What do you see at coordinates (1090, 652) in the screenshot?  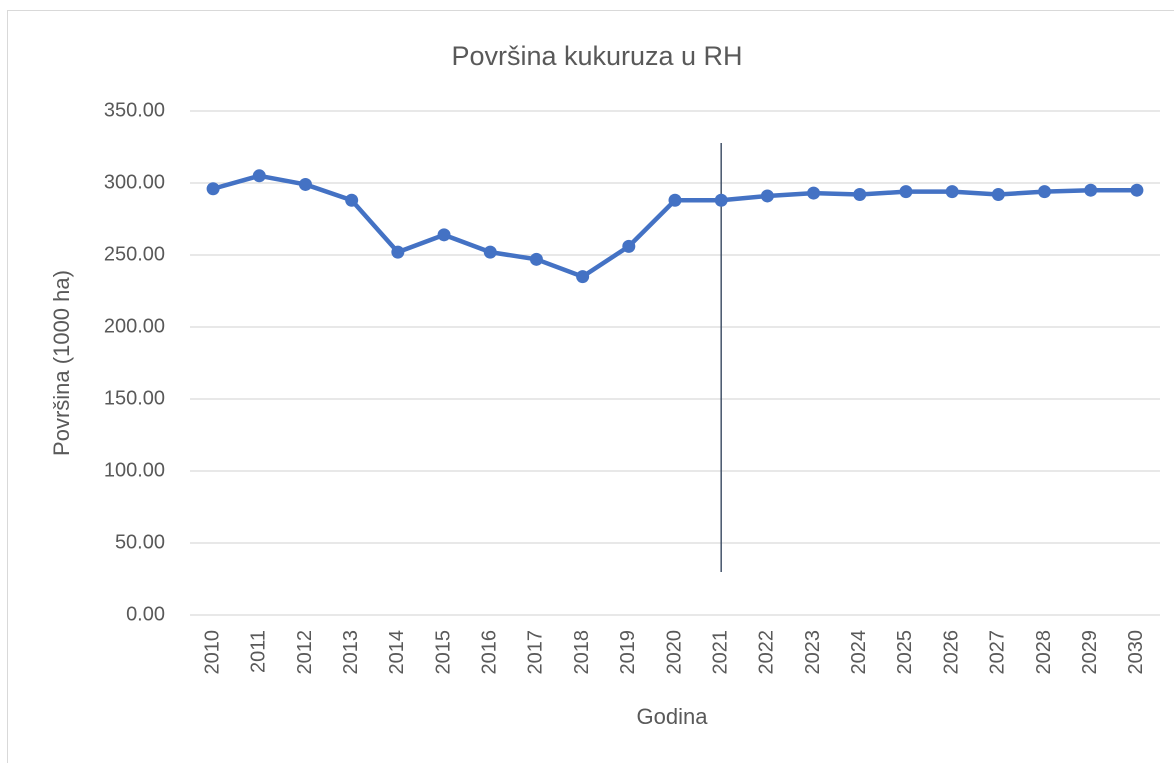 I see `x-tick-label: 2029` at bounding box center [1090, 652].